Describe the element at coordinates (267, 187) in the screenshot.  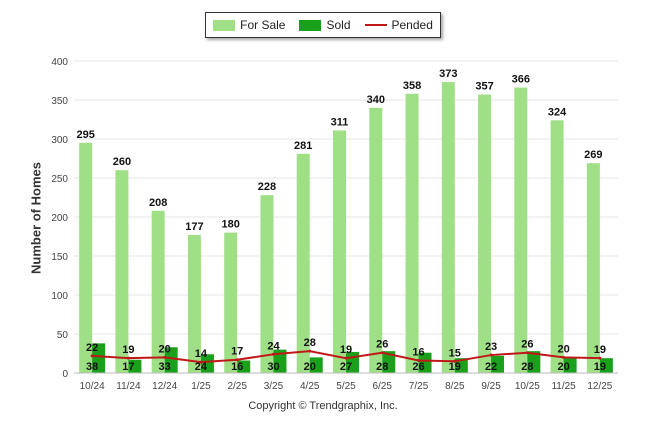
I see `for-sale-data-label: 228` at that location.